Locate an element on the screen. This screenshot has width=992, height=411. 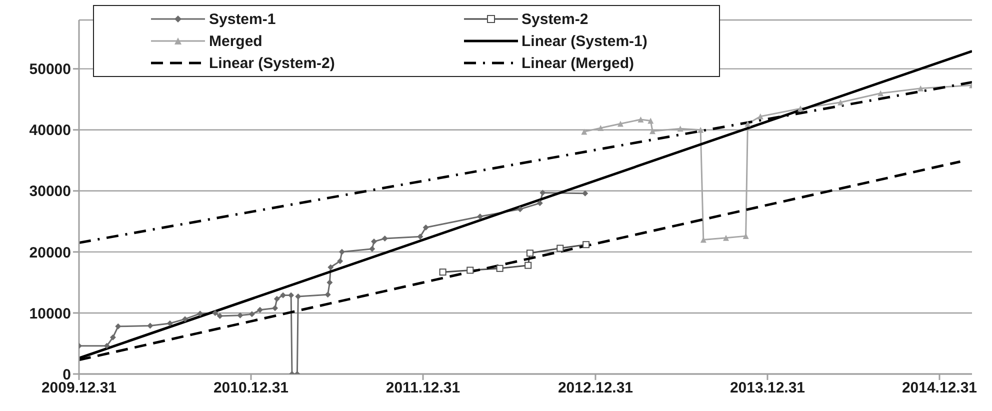
y-tick-label: 10000 is located at coordinates (50, 313).